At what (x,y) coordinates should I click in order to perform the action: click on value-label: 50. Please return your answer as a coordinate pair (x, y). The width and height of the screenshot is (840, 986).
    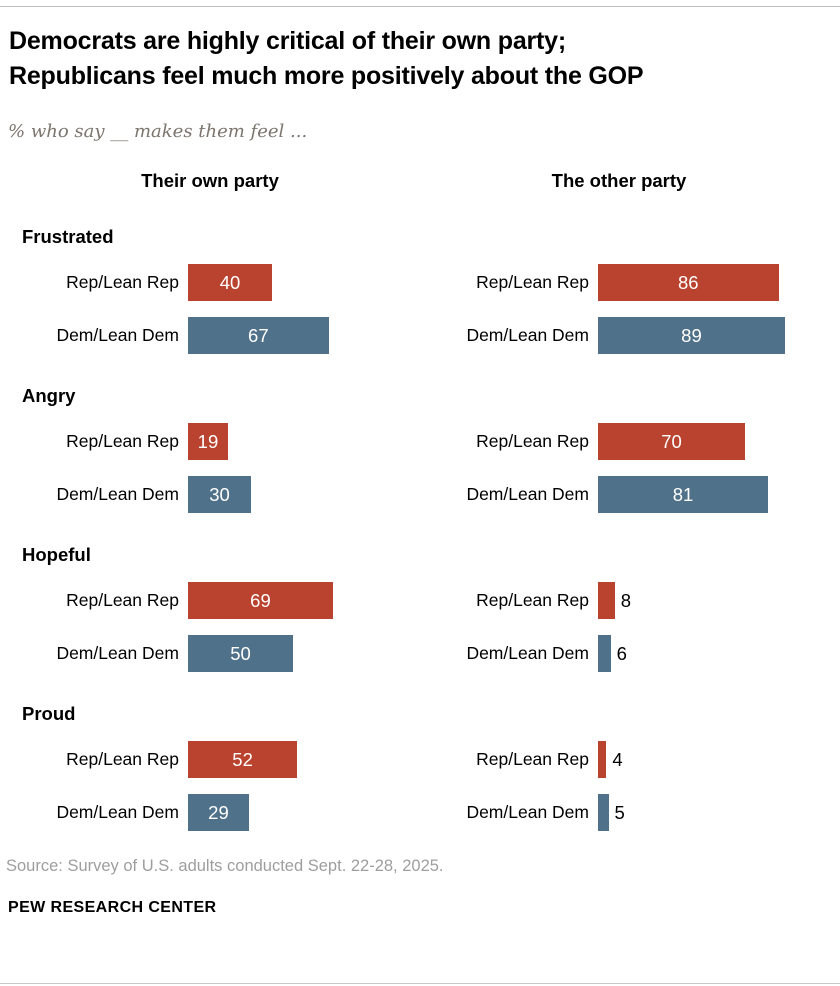
    Looking at the image, I should click on (240, 653).